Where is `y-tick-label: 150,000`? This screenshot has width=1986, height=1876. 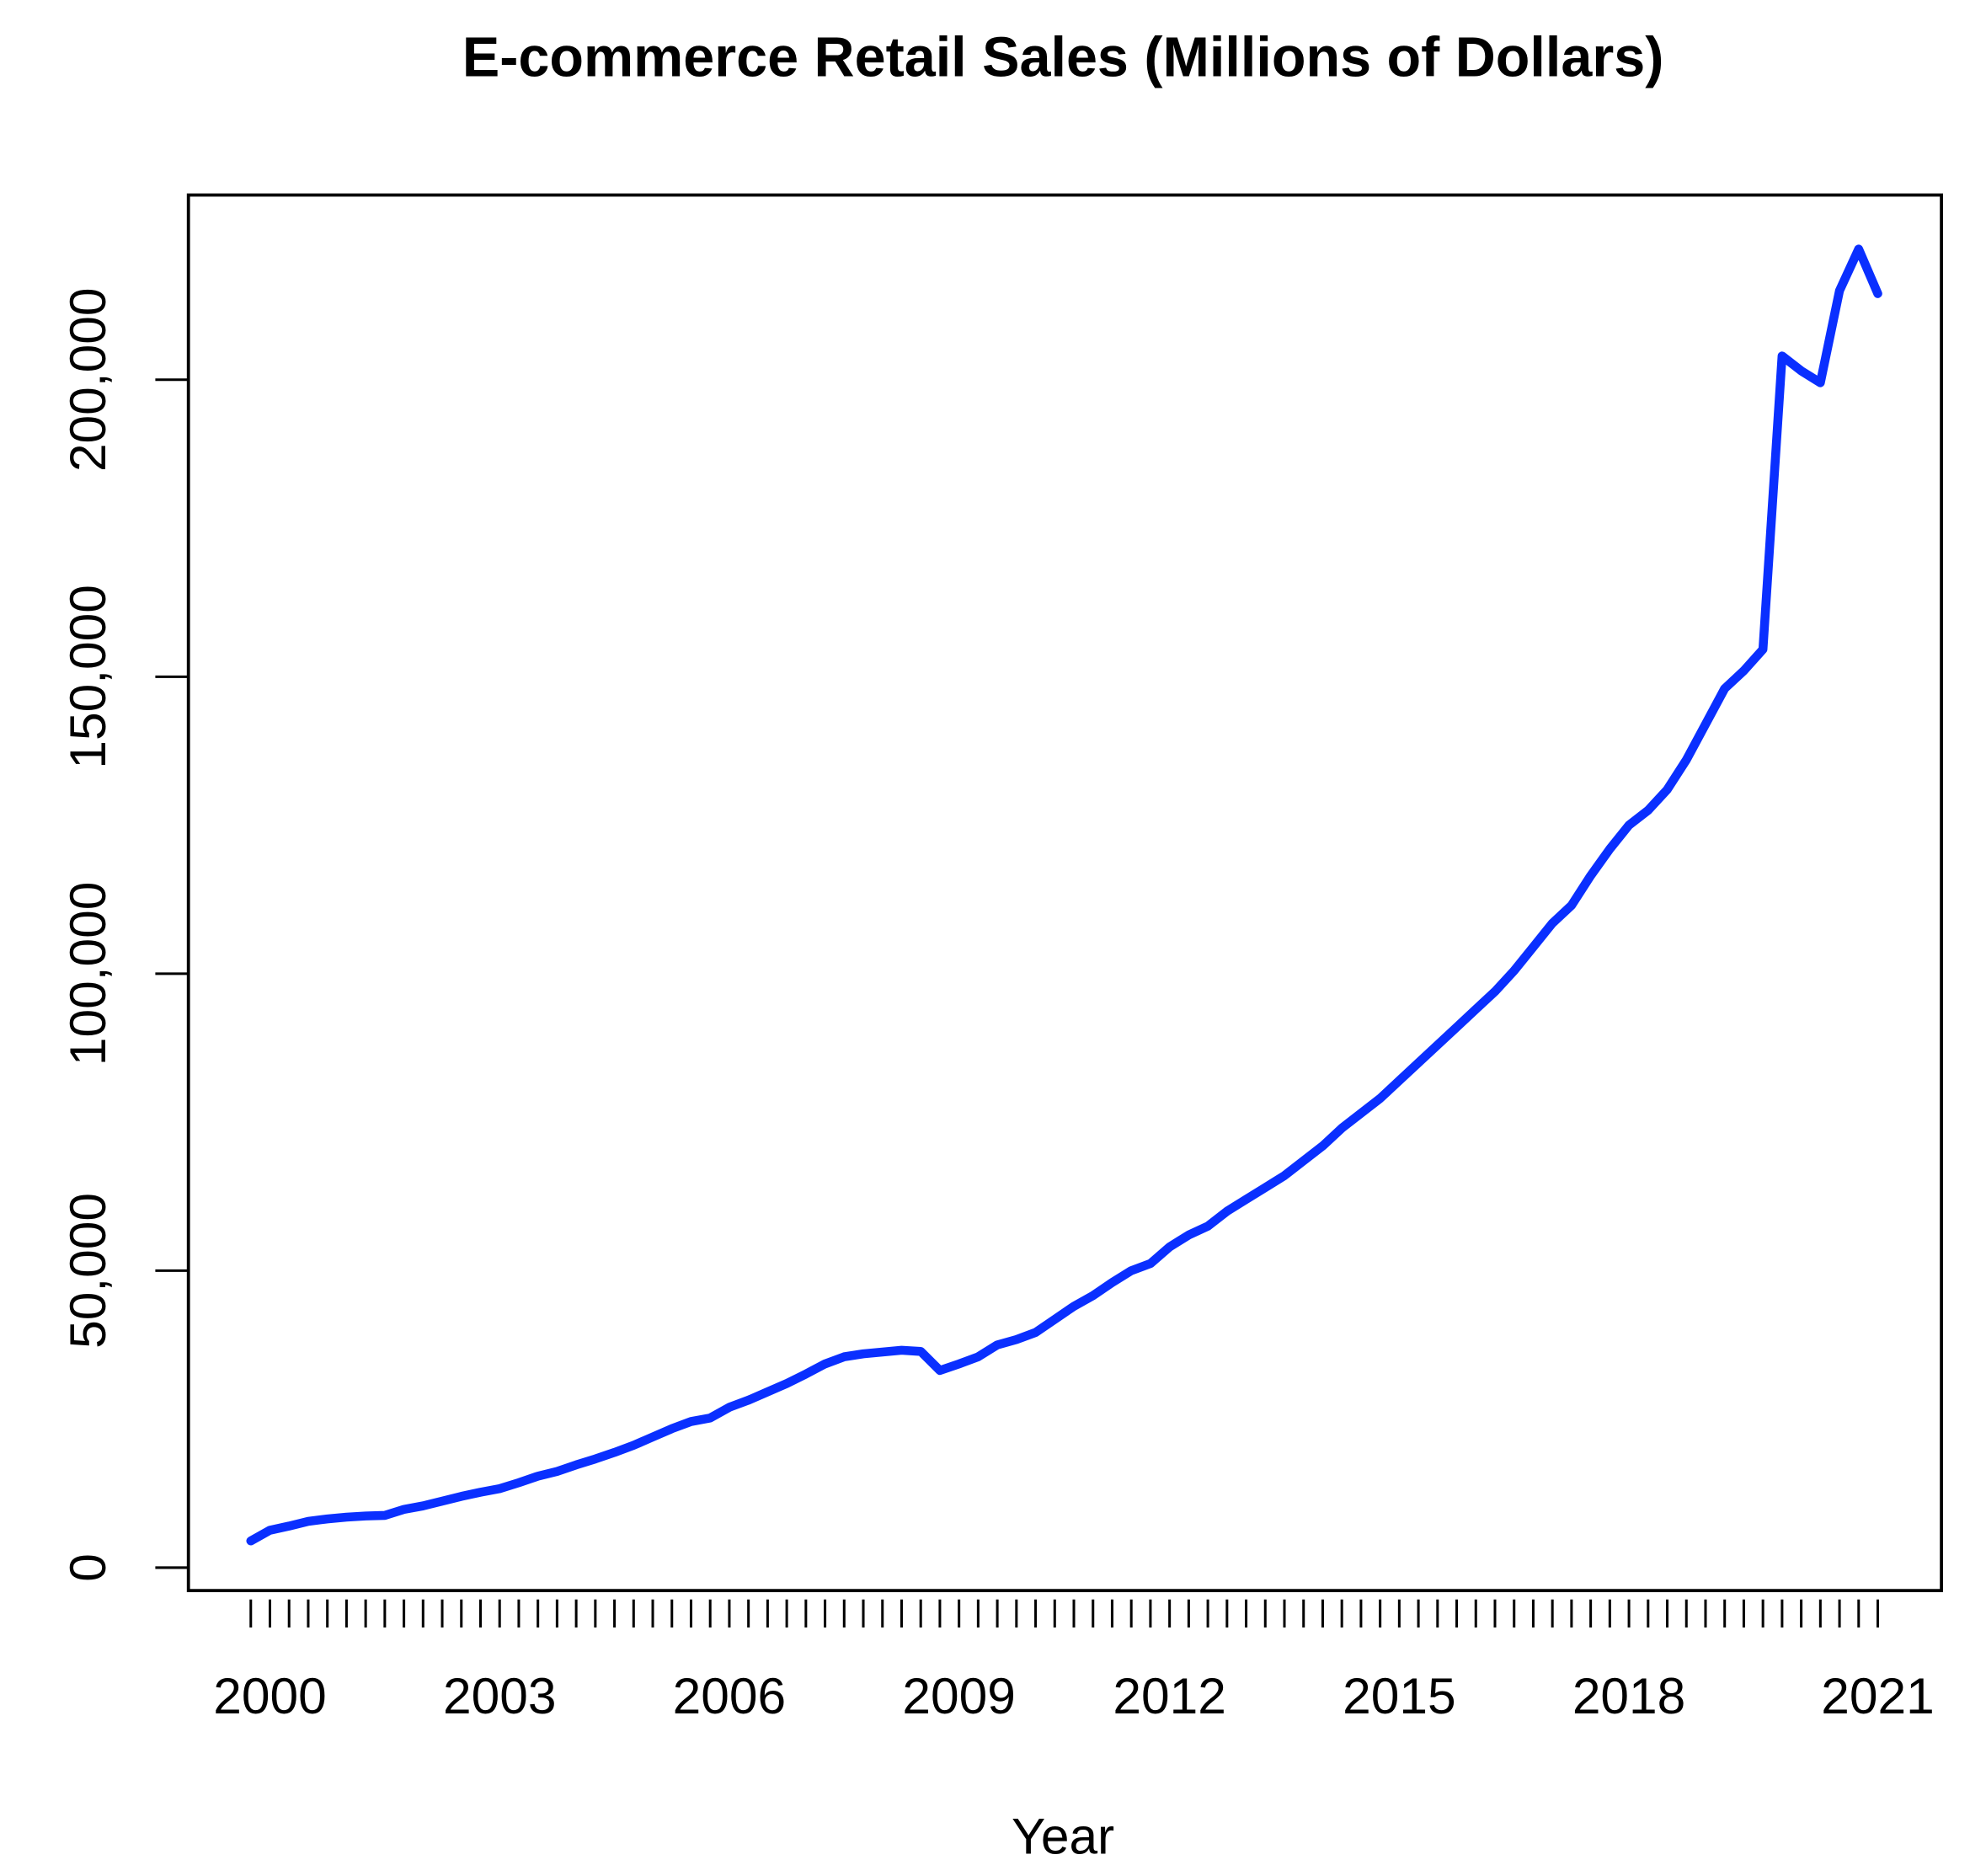
y-tick-label: 150,000 is located at coordinates (87, 677).